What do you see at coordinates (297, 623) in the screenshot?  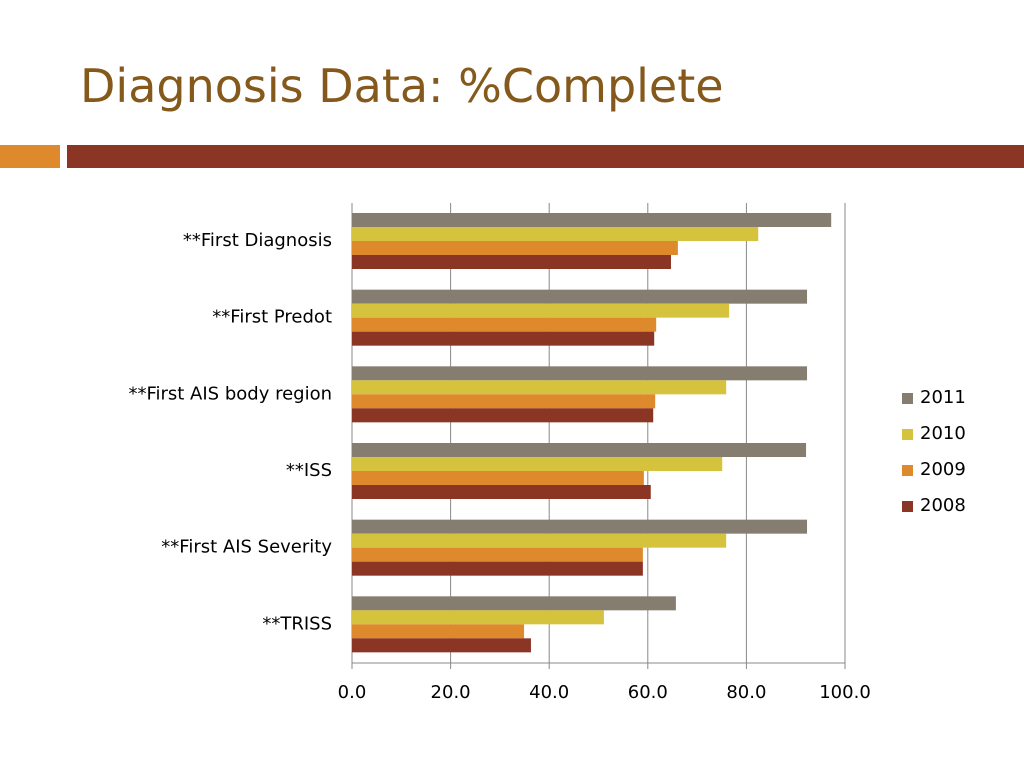 I see `y-tick-label: **TRISS` at bounding box center [297, 623].